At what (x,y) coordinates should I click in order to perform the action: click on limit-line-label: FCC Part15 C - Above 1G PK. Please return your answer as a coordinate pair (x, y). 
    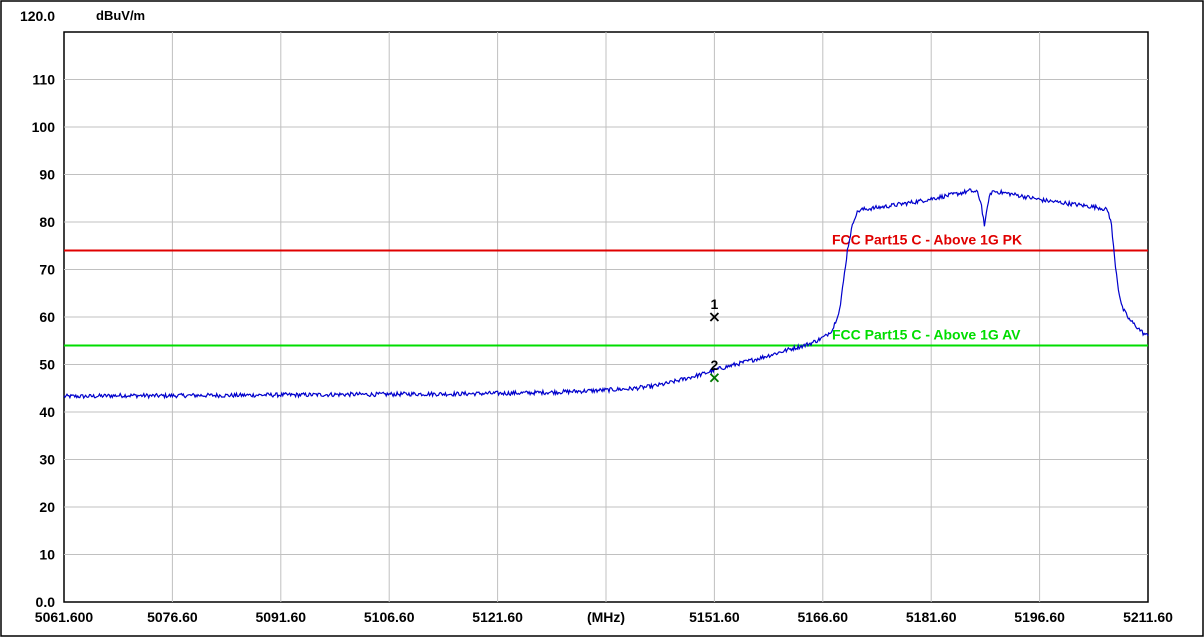
    Looking at the image, I should click on (927, 240).